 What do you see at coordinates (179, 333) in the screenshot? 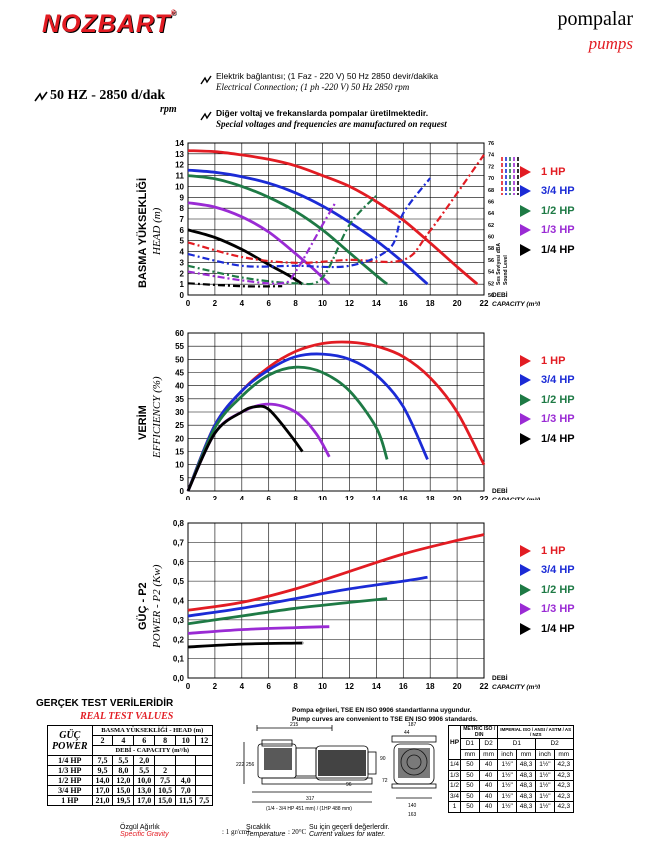
I see `y-tick-label: 60` at bounding box center [179, 333].